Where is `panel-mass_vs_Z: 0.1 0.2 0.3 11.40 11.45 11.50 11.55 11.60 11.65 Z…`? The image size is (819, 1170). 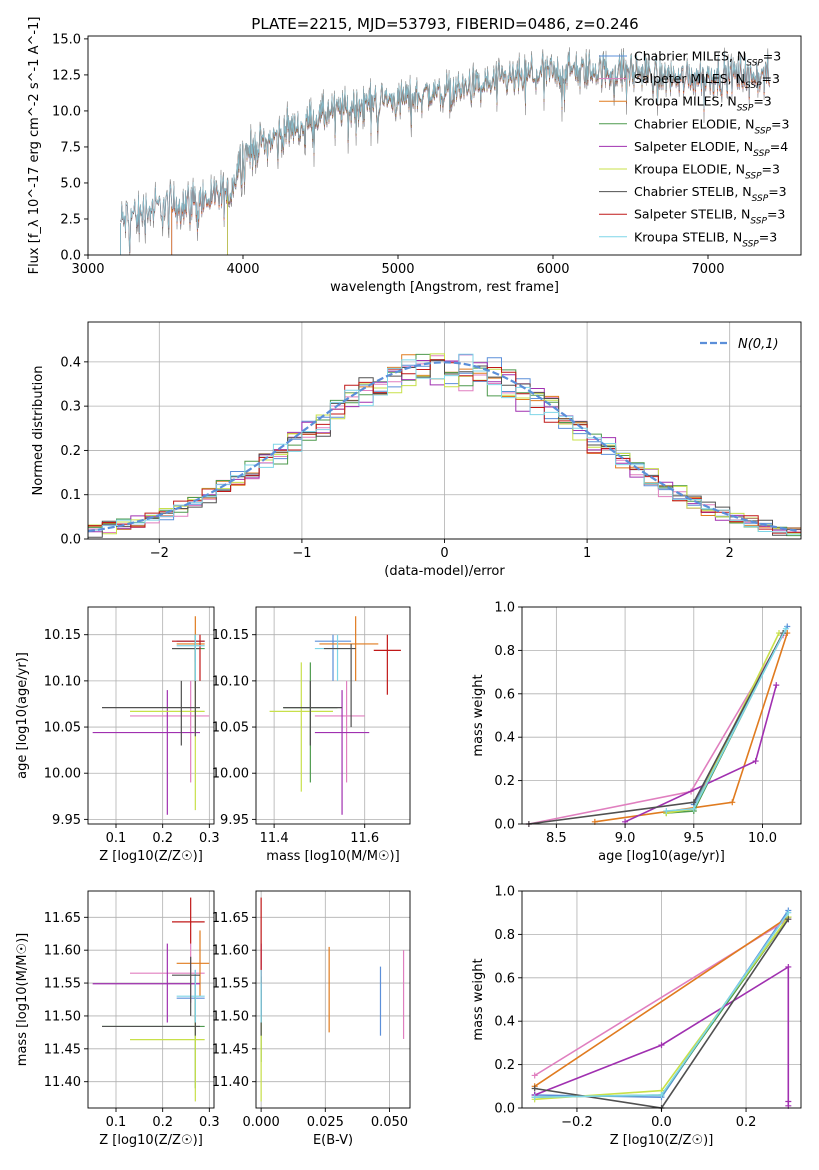 panel-mass_vs_Z: 0.1 0.2 0.3 11.40 11.45 11.50 11.55 11.60 11.65 Z… is located at coordinates (117, 1019).